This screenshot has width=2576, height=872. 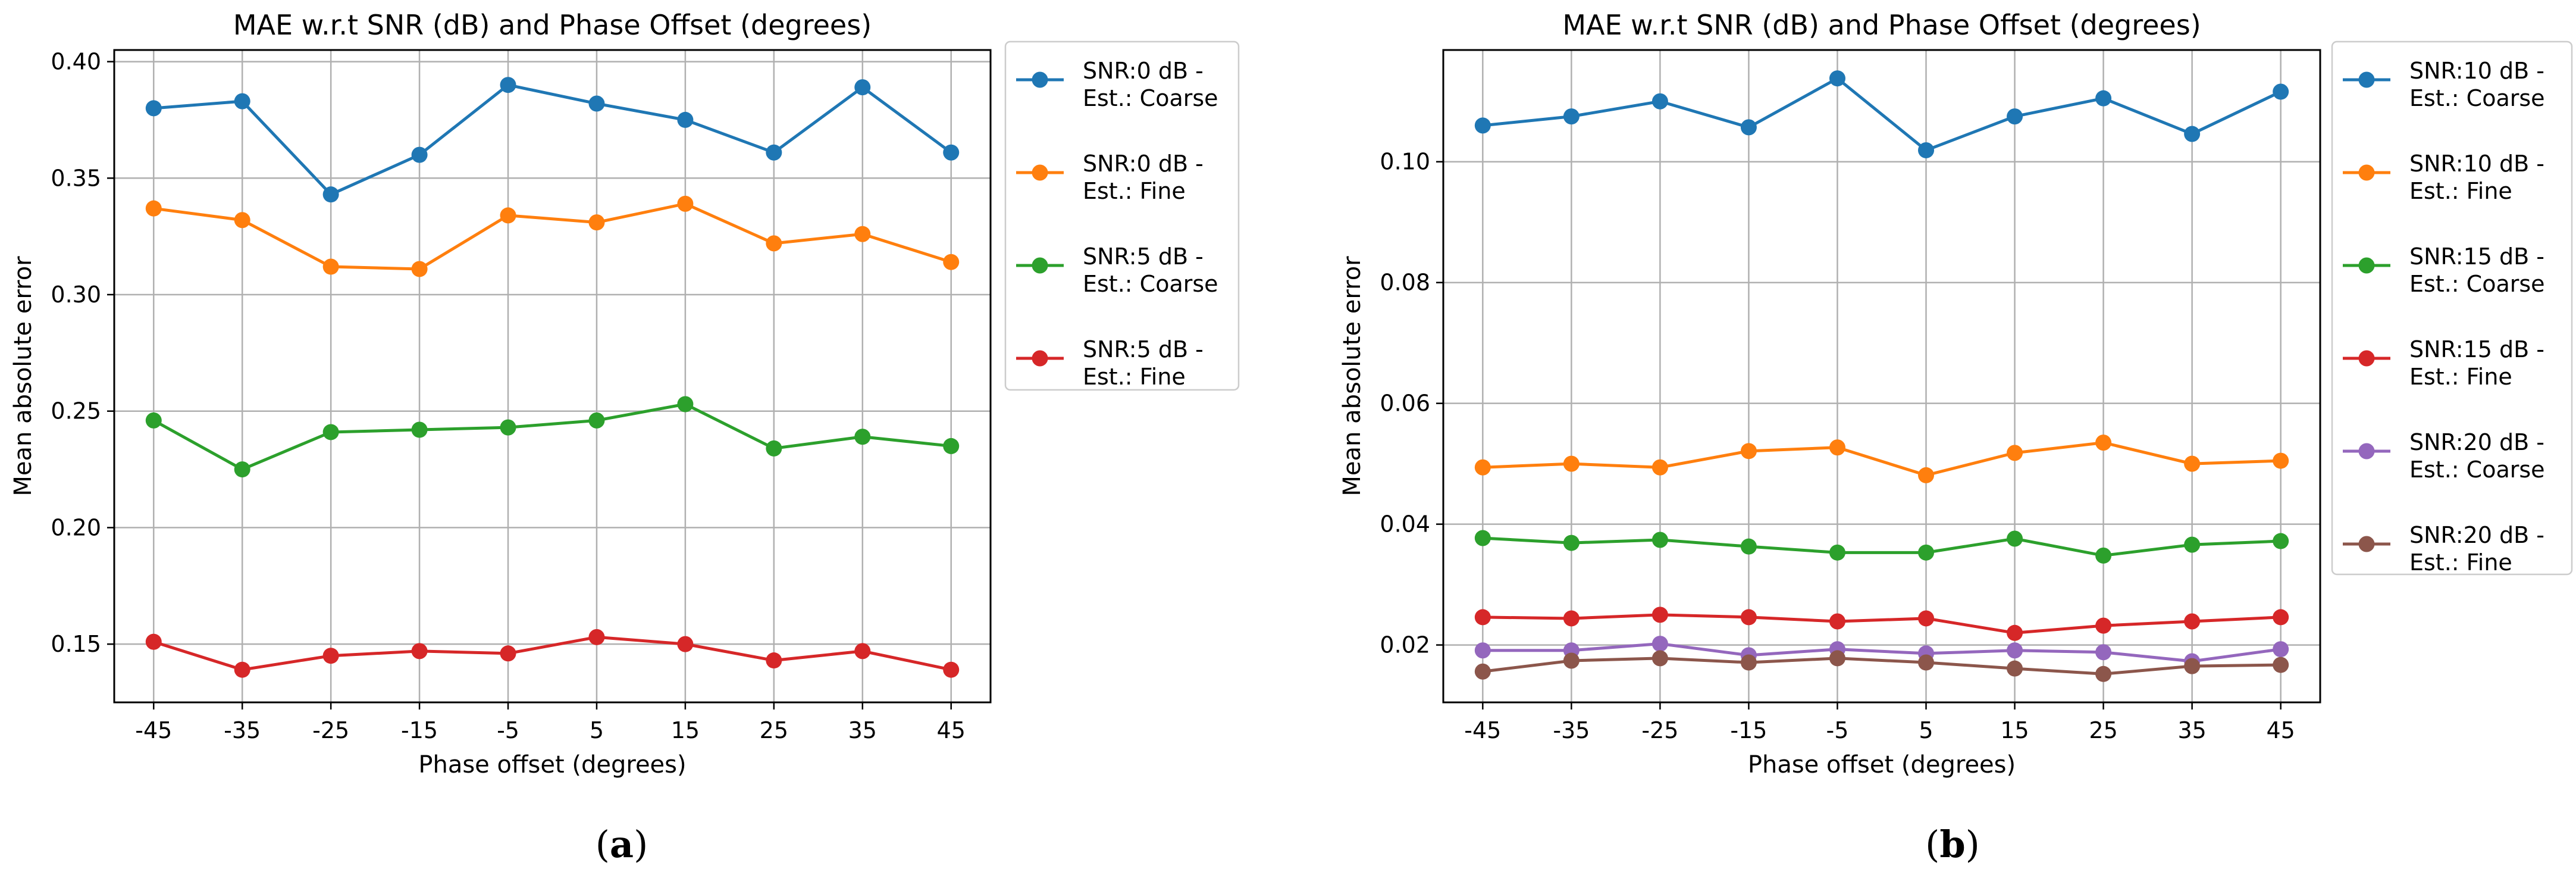 What do you see at coordinates (1405, 283) in the screenshot?
I see `y-tick-label: 0.08` at bounding box center [1405, 283].